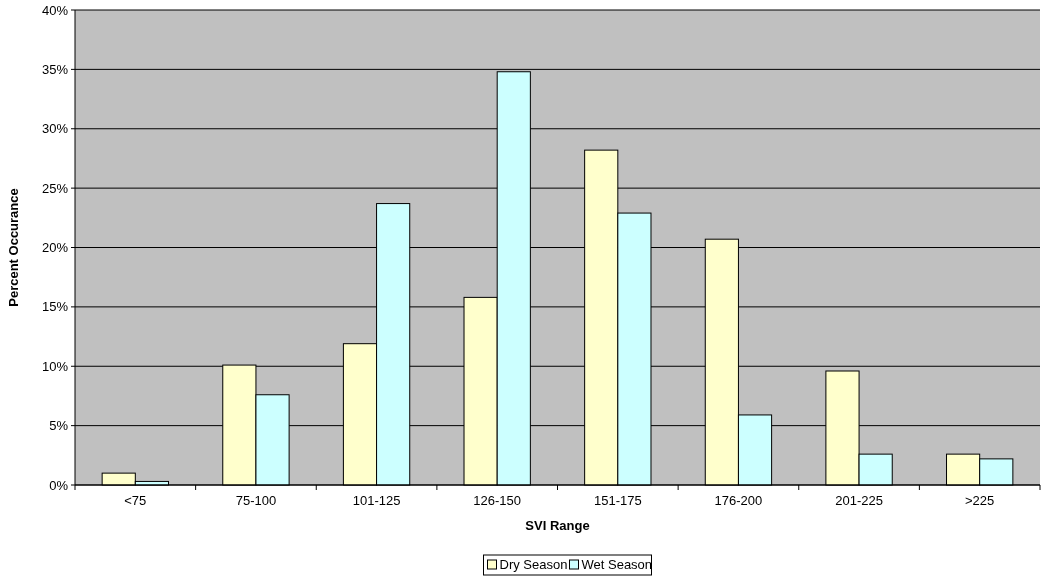 This screenshot has width=1041, height=586. What do you see at coordinates (617, 564) in the screenshot?
I see `legend-label: Wet Season` at bounding box center [617, 564].